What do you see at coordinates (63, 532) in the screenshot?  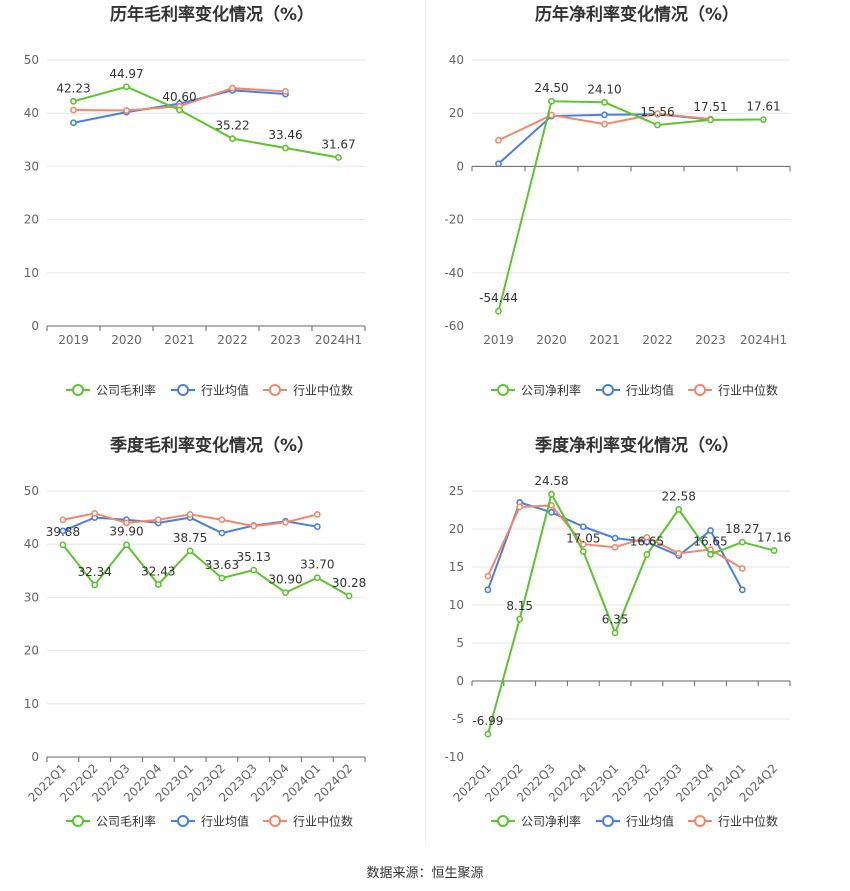 I see `data-label: 39.88` at bounding box center [63, 532].